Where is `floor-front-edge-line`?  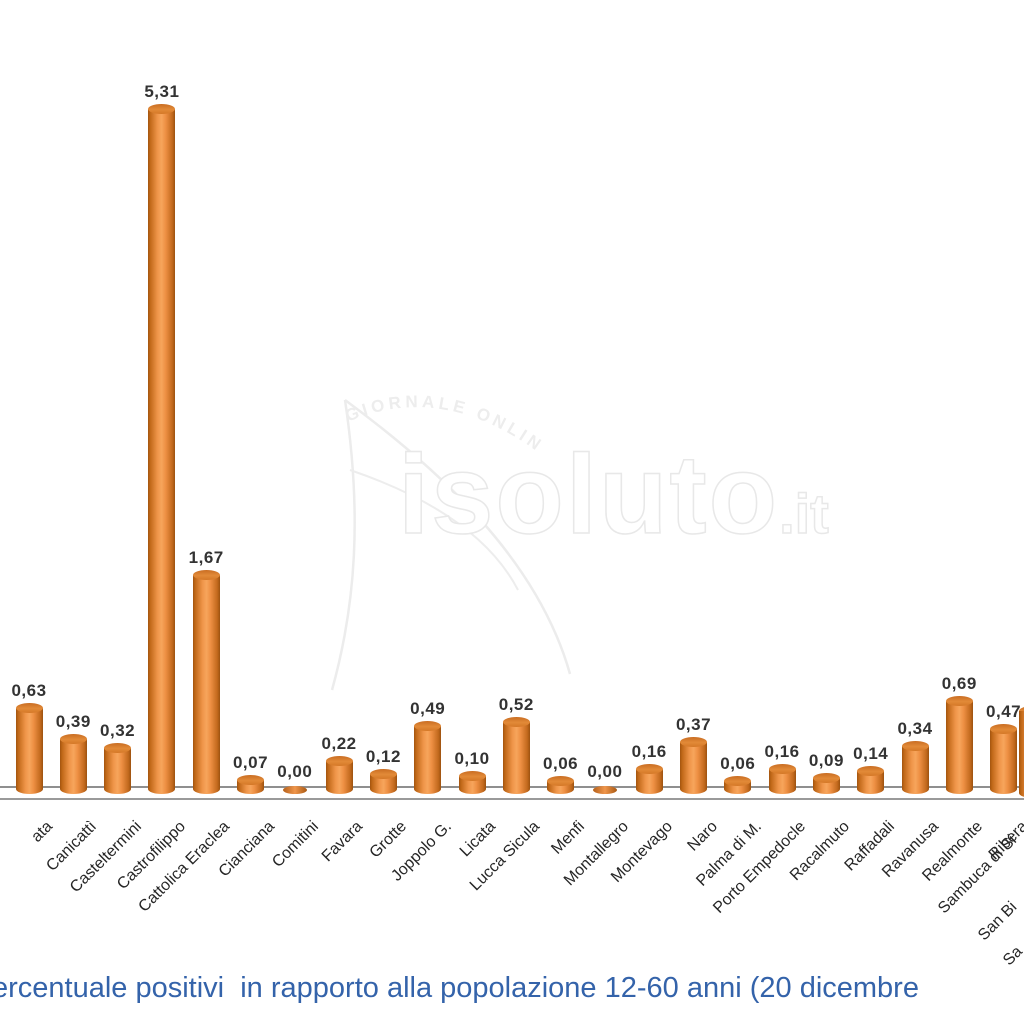
floor-front-edge-line is located at coordinates (512, 799).